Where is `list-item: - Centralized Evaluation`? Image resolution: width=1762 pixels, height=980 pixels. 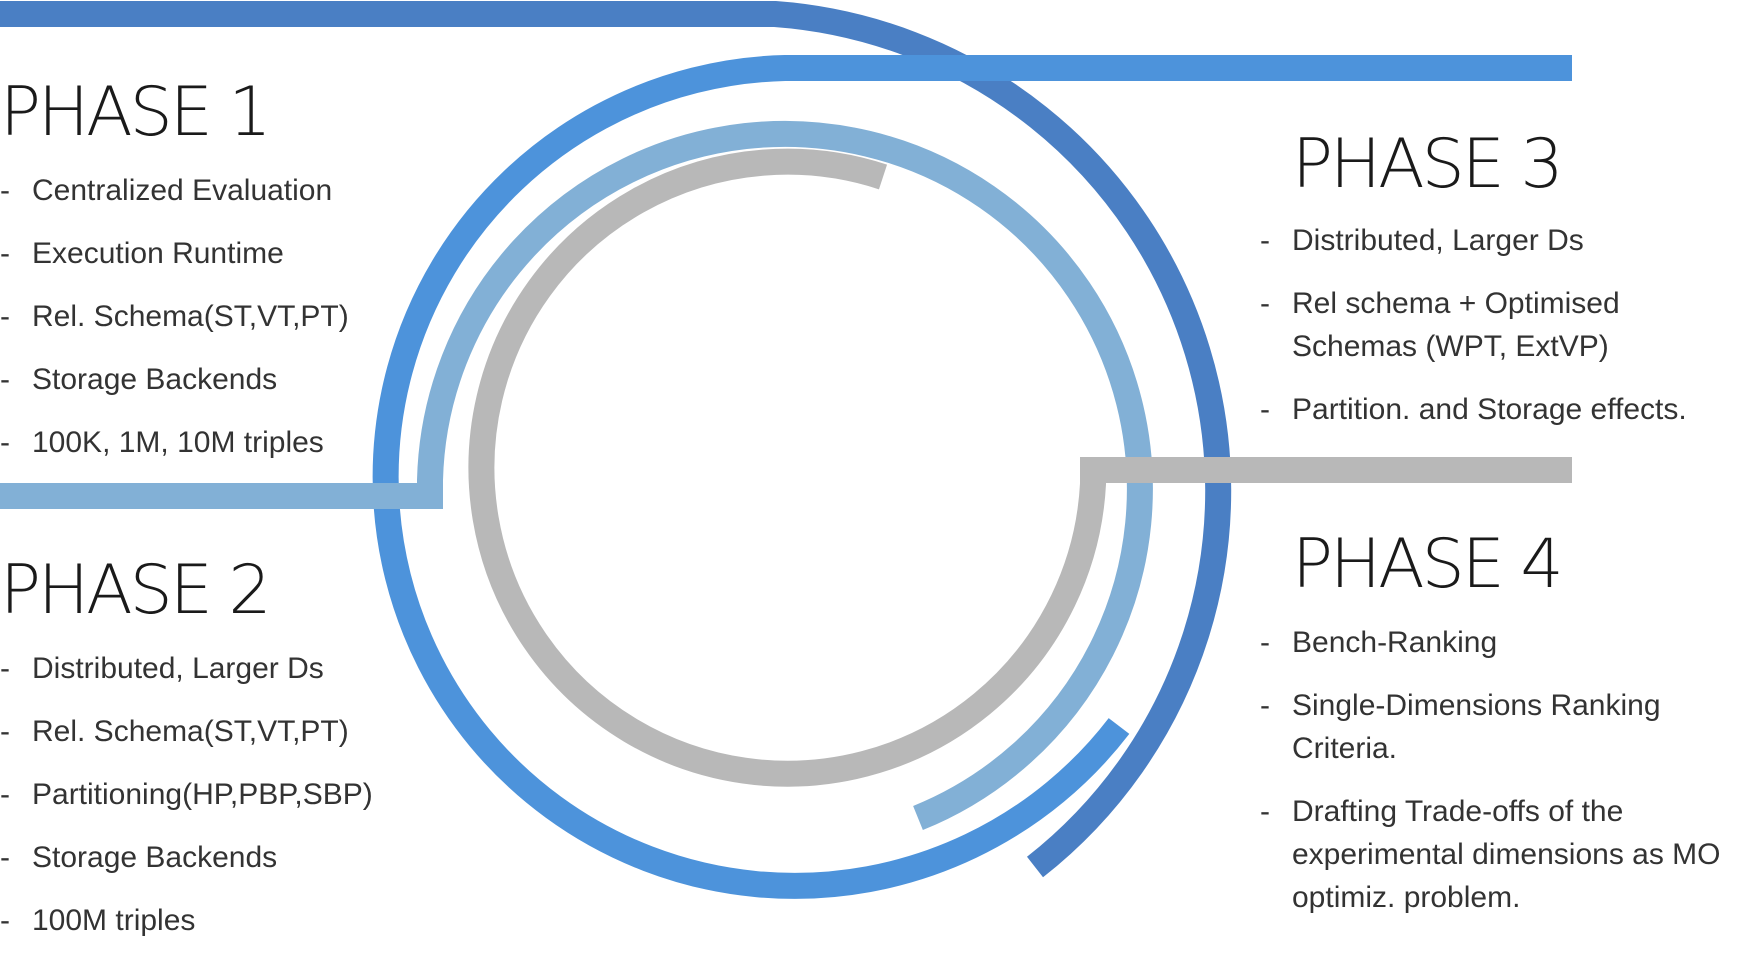 list-item: - Centralized Evaluation is located at coordinates (174, 190).